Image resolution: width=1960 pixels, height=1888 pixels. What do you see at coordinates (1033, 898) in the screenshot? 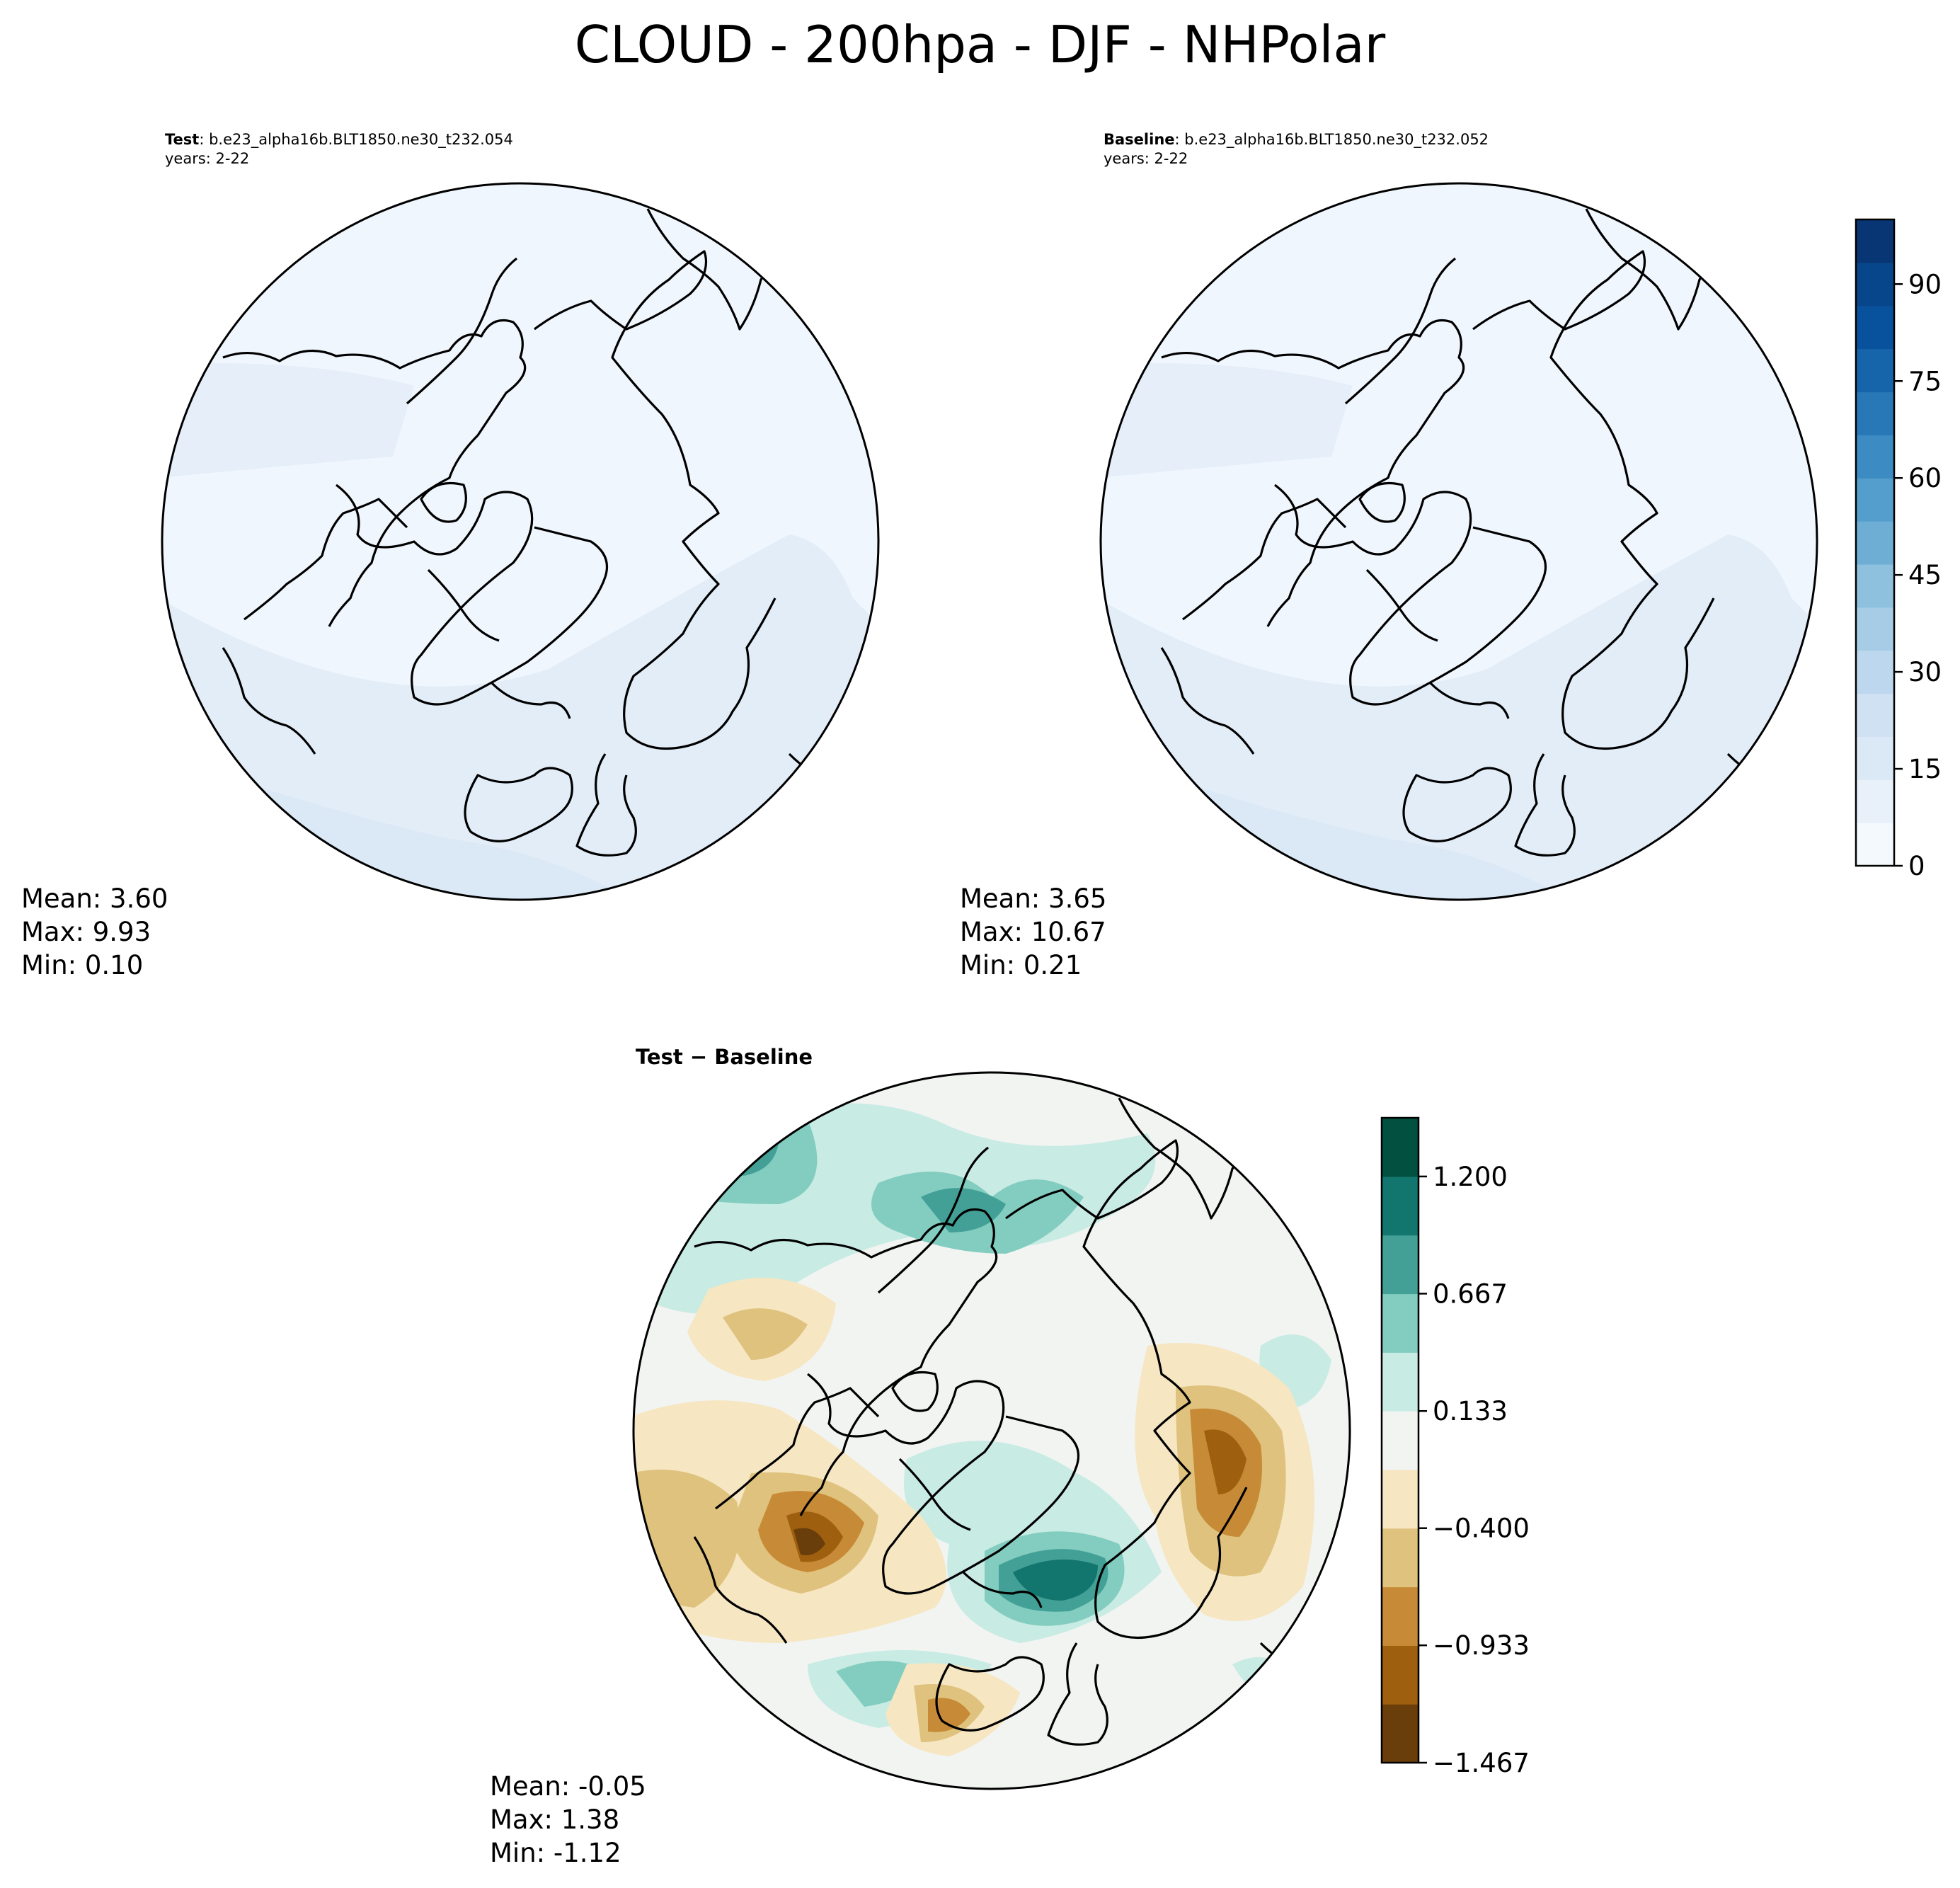
I see `baseline-mean: Mean: 3.65` at bounding box center [1033, 898].